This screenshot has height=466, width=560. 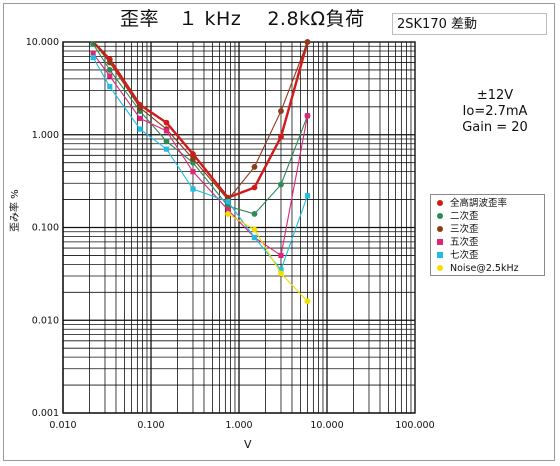 What do you see at coordinates (495, 95) in the screenshot?
I see `condition-supply: ±12V` at bounding box center [495, 95].